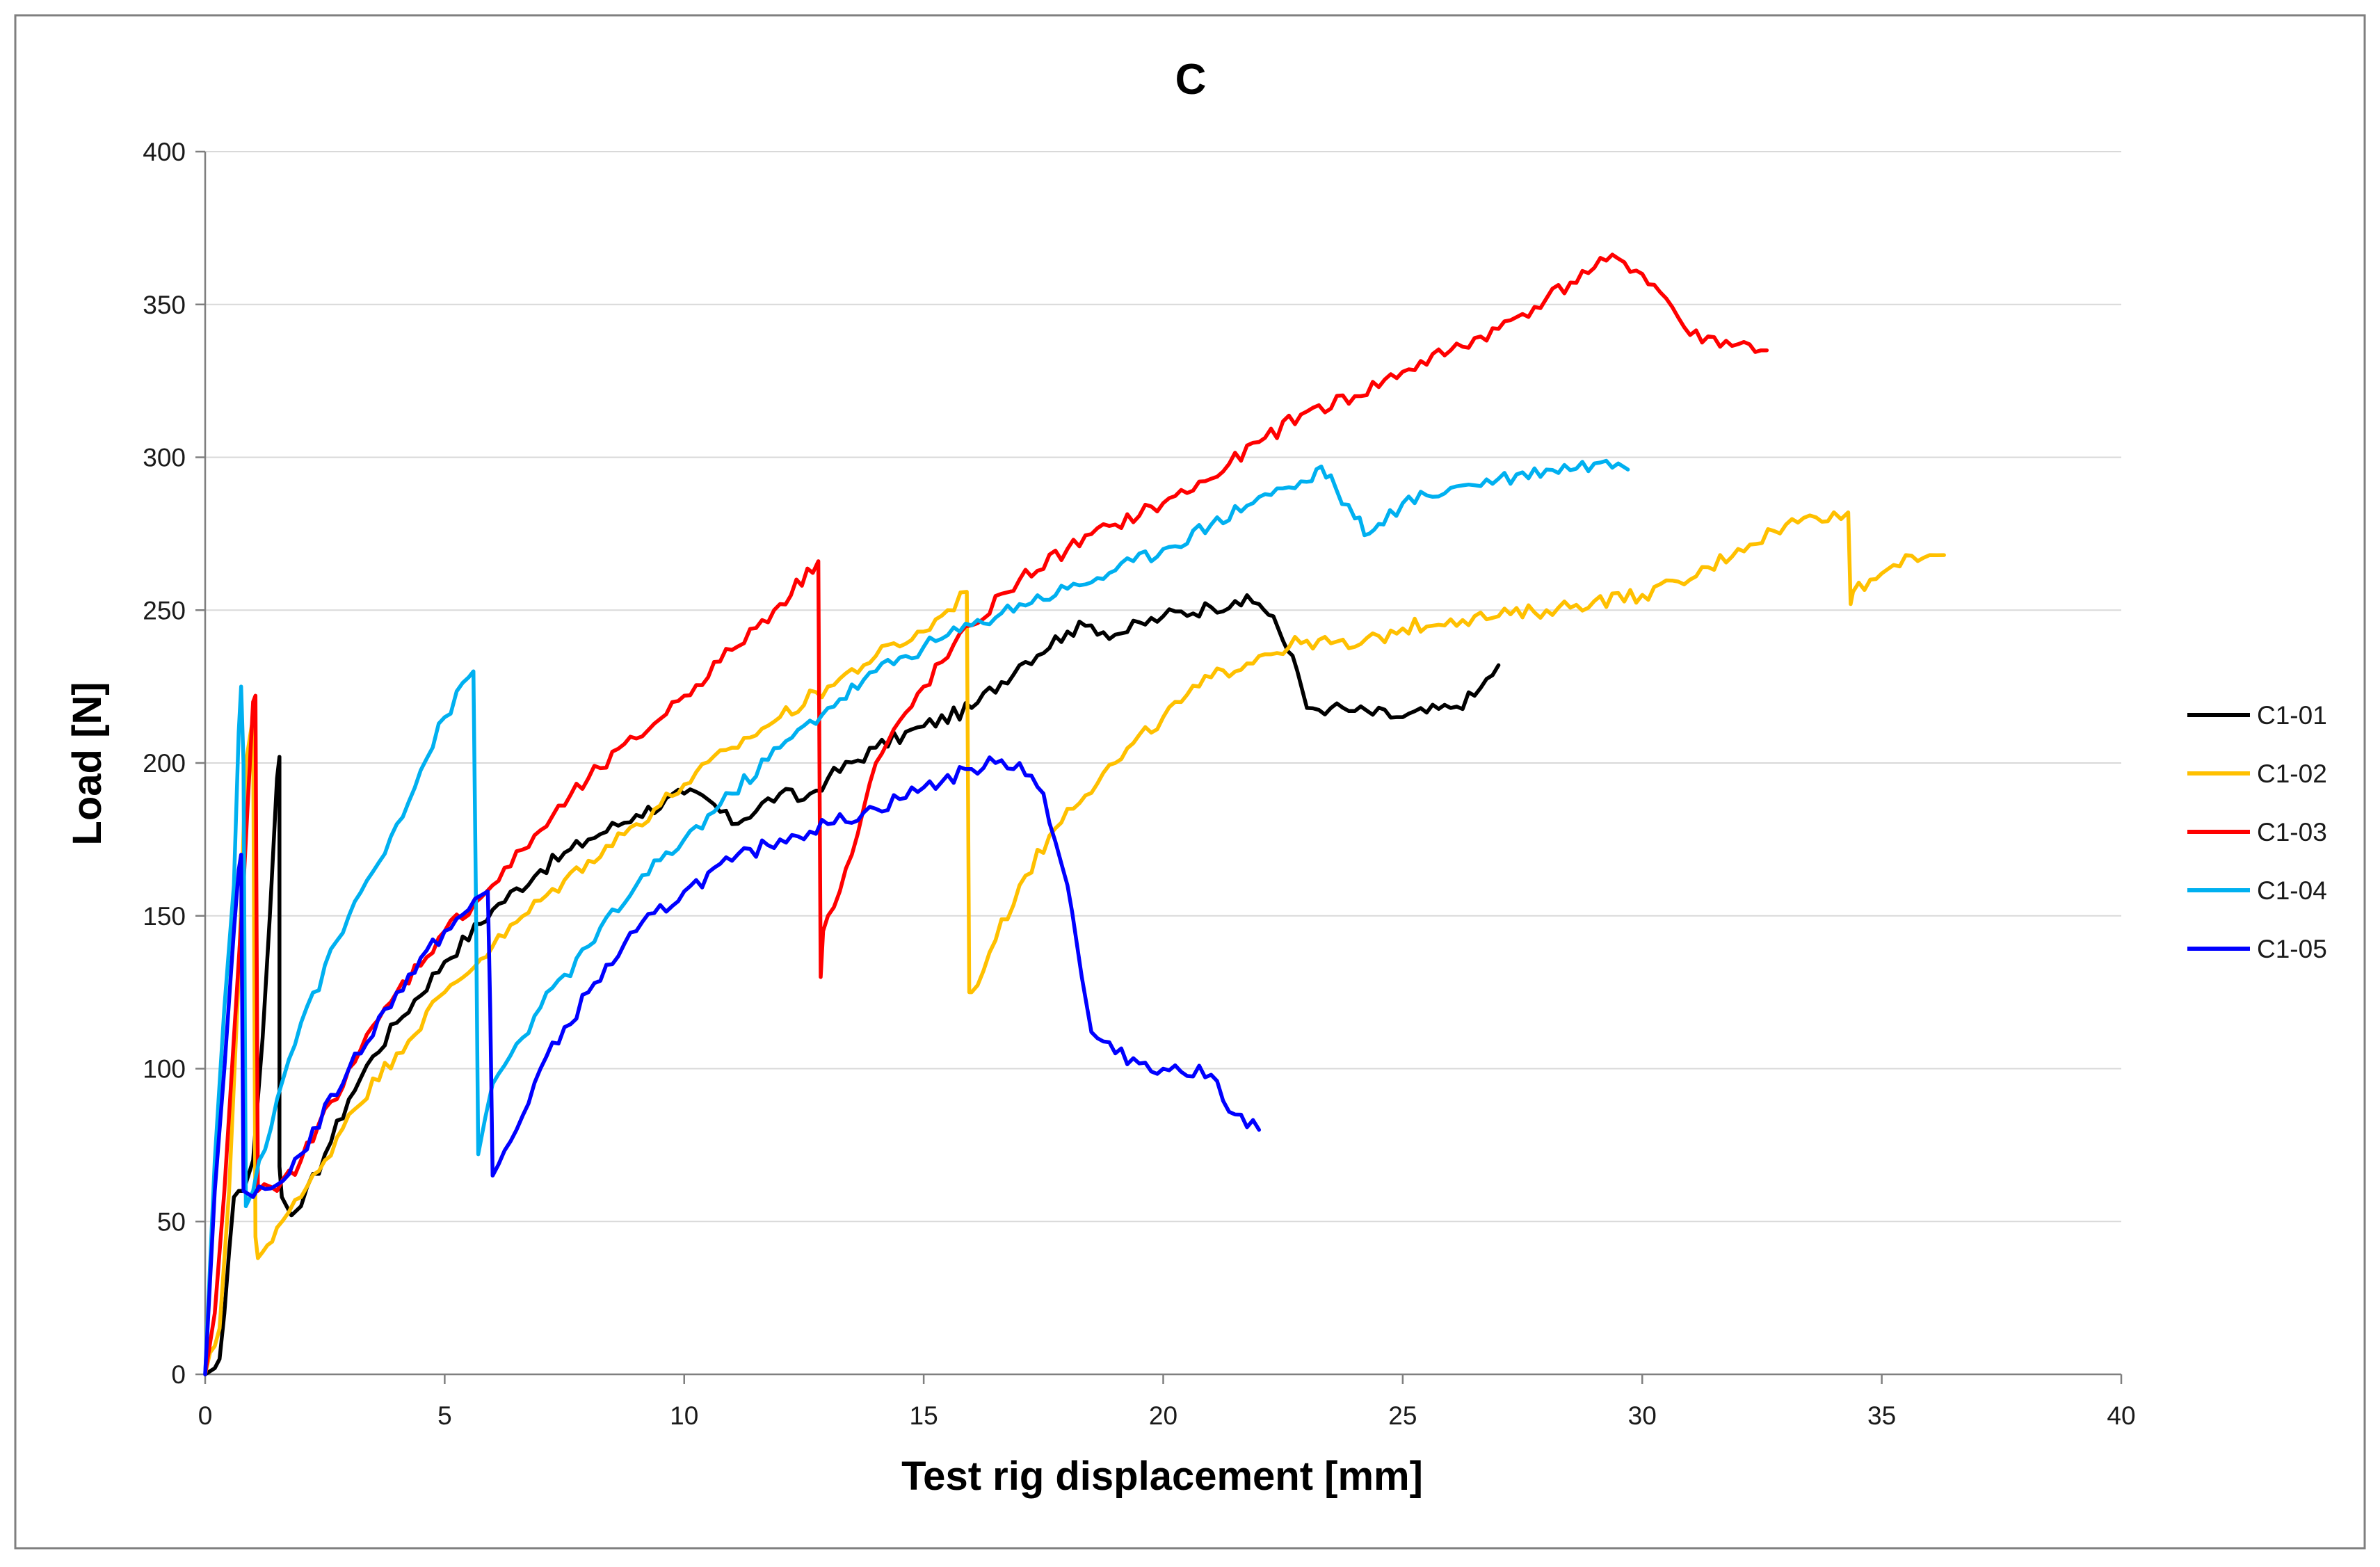 This screenshot has height=1567, width=2380. What do you see at coordinates (164, 458) in the screenshot?
I see `y-tick-label: 300` at bounding box center [164, 458].